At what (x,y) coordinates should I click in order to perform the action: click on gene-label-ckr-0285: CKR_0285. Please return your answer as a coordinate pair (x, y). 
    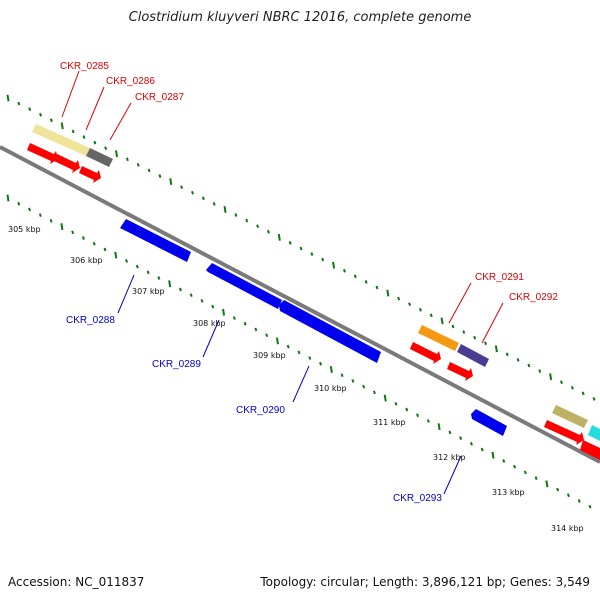
    Looking at the image, I should click on (84, 66).